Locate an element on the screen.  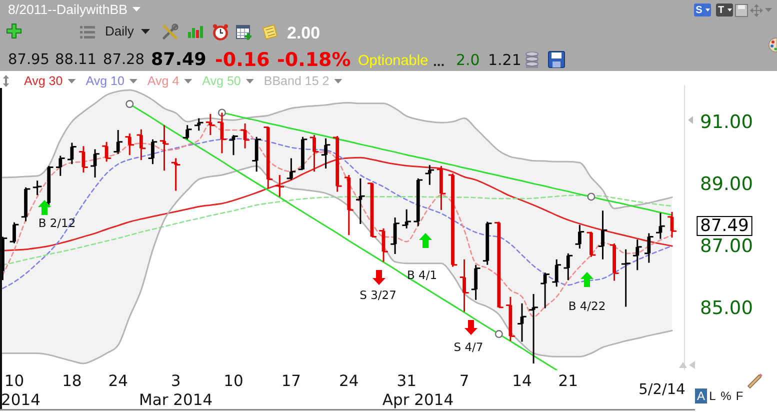
text: L is located at coordinates (712, 396).